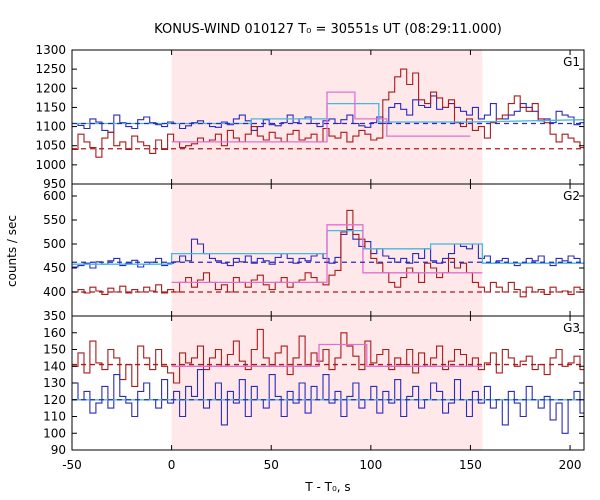  I want to click on y-tick-label: 450, so click(54, 268).